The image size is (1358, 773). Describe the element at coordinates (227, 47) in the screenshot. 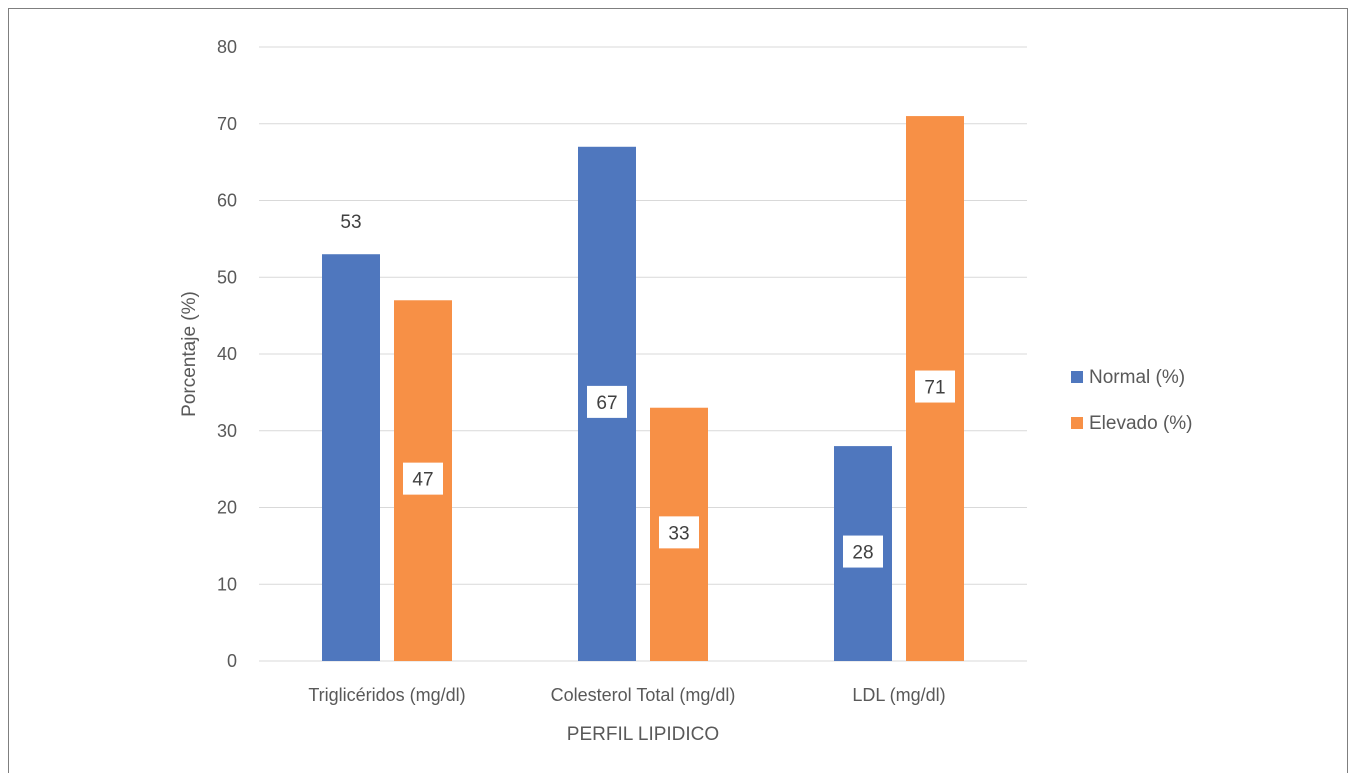

I see `y-tick-label: 80` at that location.